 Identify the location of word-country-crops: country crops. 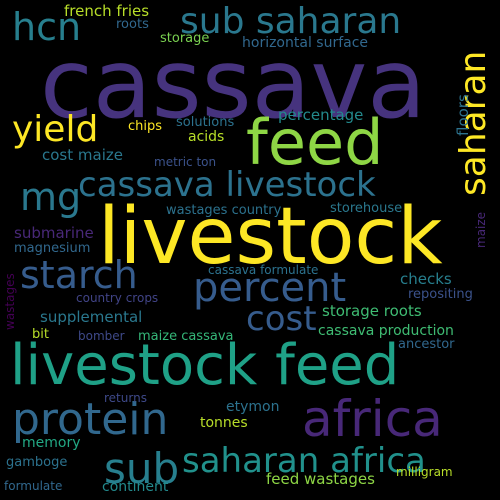
(117, 298).